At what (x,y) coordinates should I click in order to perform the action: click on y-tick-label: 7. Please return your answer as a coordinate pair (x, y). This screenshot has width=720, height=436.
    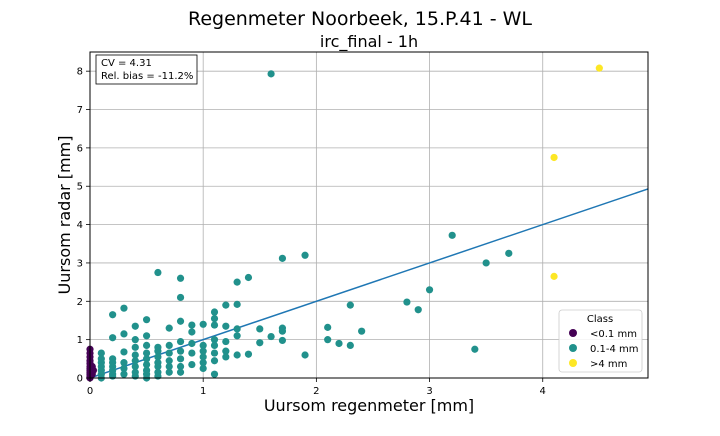
    Looking at the image, I should click on (80, 110).